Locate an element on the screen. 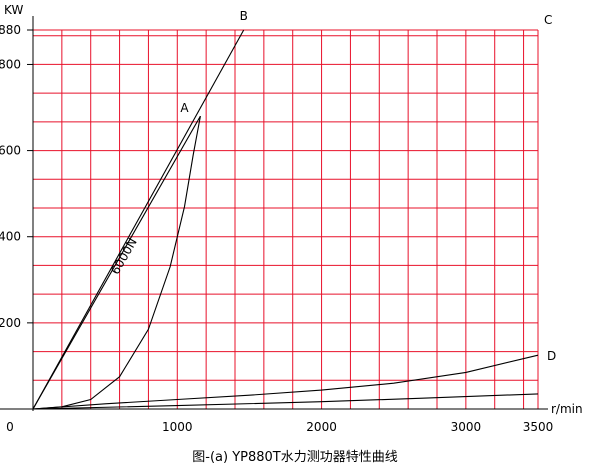 The height and width of the screenshot is (472, 590). label-c: C is located at coordinates (548, 20).